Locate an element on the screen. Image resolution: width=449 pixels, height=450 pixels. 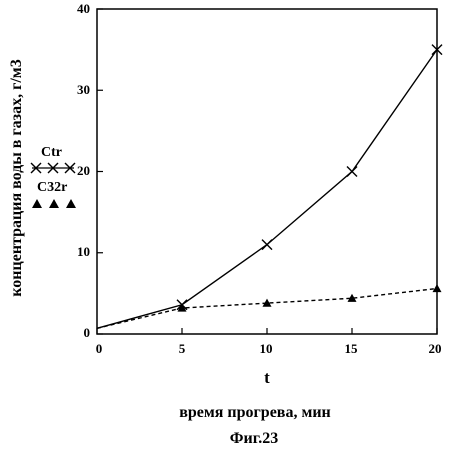
y-tick-labels: 40 30 20 10 0 is located at coordinates (83, 170).